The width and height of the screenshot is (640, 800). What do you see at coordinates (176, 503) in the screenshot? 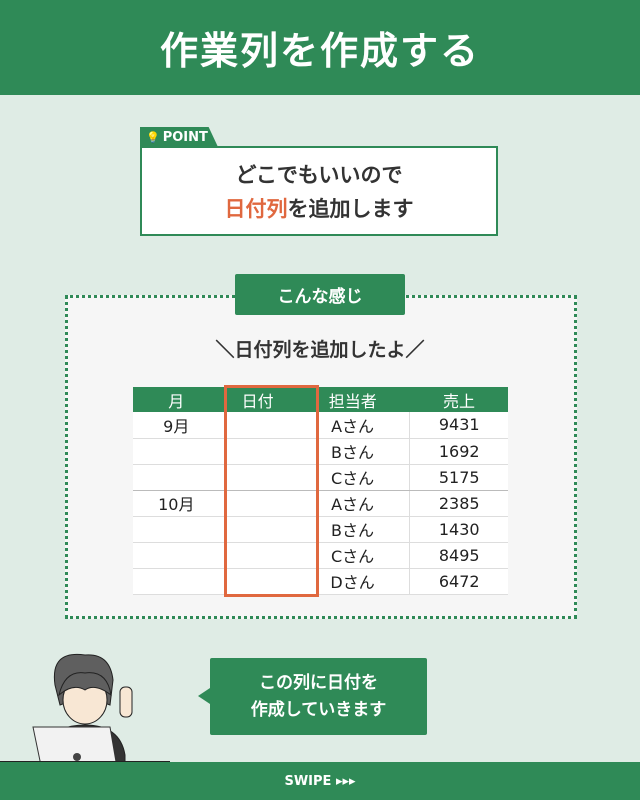
I see `table-cell: 10月` at bounding box center [176, 503].